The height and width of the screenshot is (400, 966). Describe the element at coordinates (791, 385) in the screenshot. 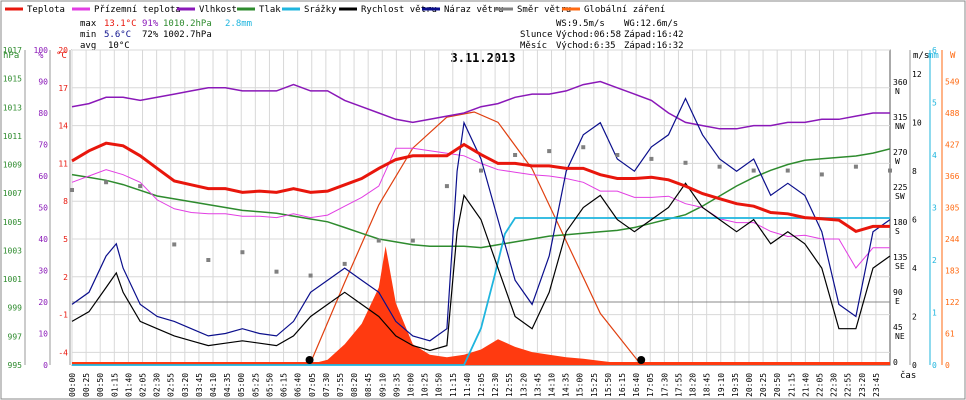

I see `x-tick-label: 21:15` at that location.